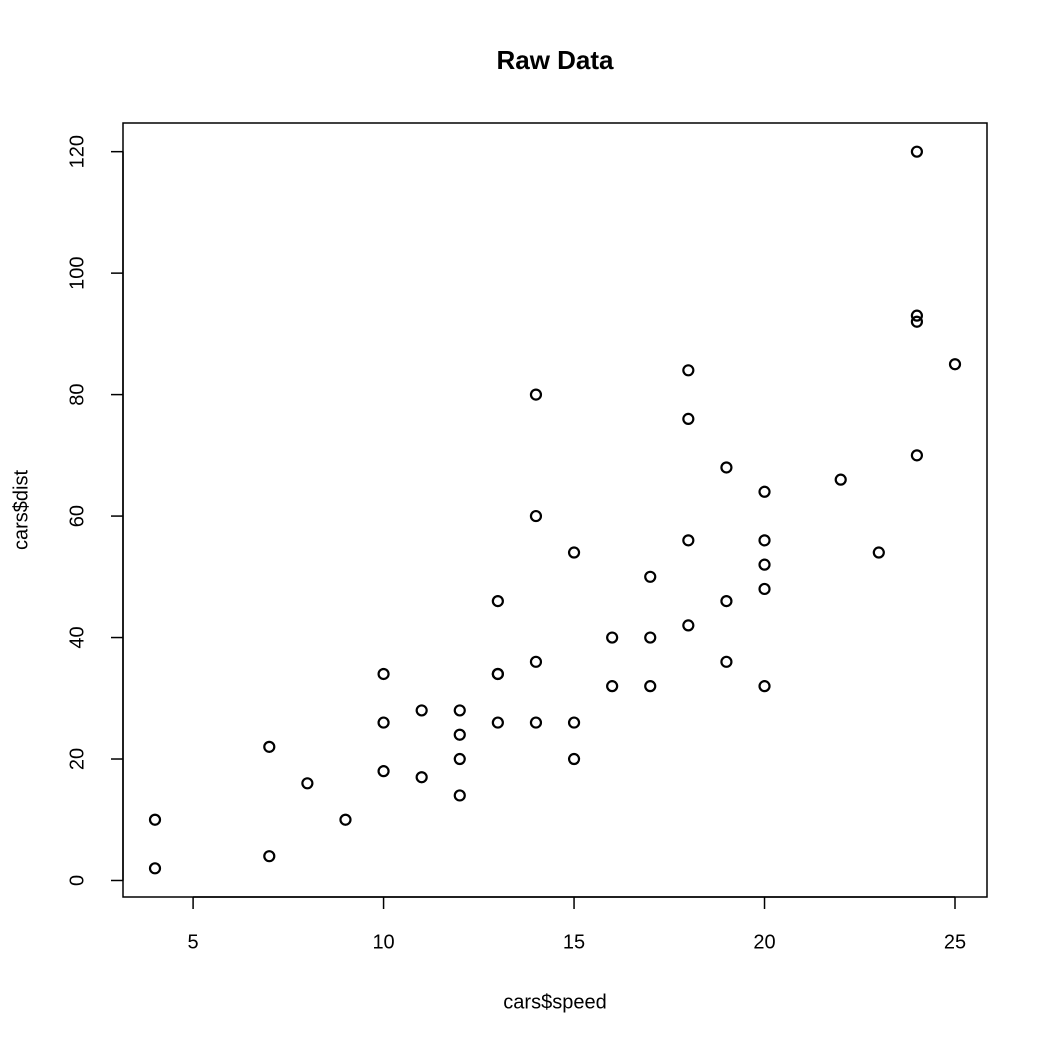  What do you see at coordinates (77, 272) in the screenshot?
I see `y-tick-label: 100` at bounding box center [77, 272].